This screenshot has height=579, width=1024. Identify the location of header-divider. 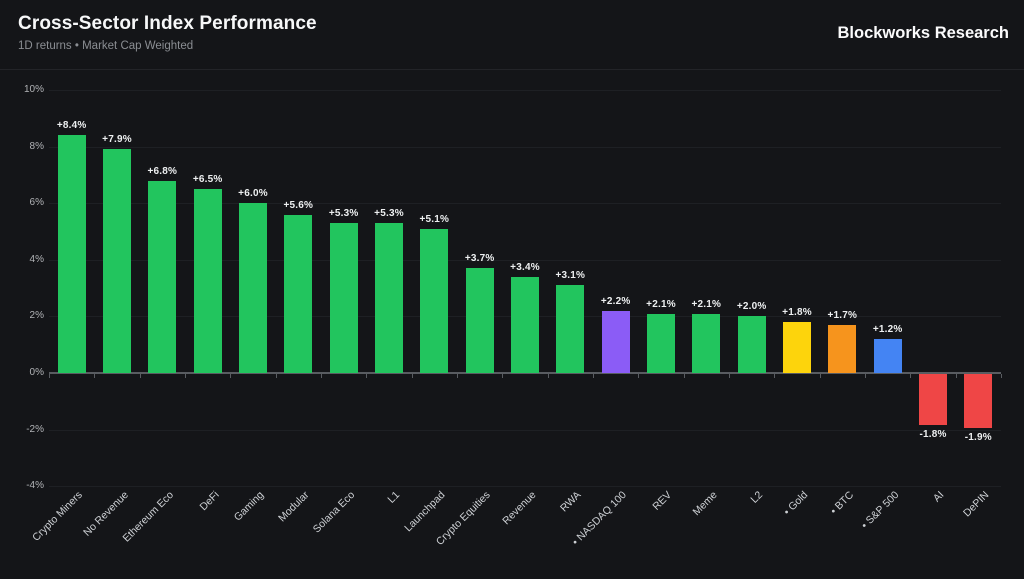
(512, 69).